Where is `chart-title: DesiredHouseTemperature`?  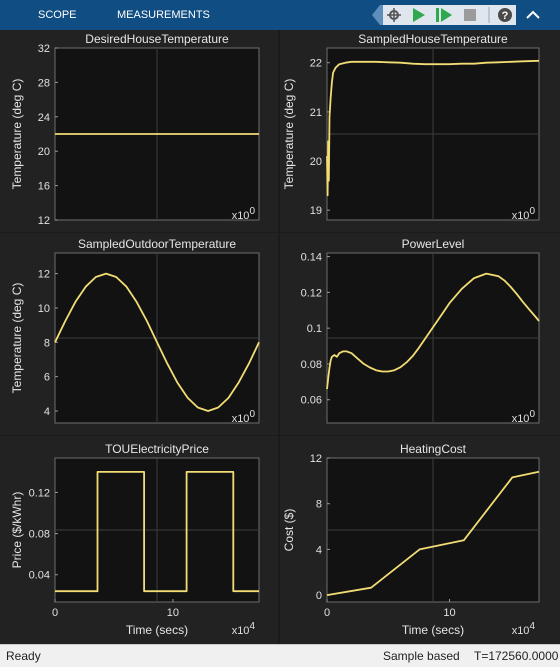 chart-title: DesiredHouseTemperature is located at coordinates (157, 39).